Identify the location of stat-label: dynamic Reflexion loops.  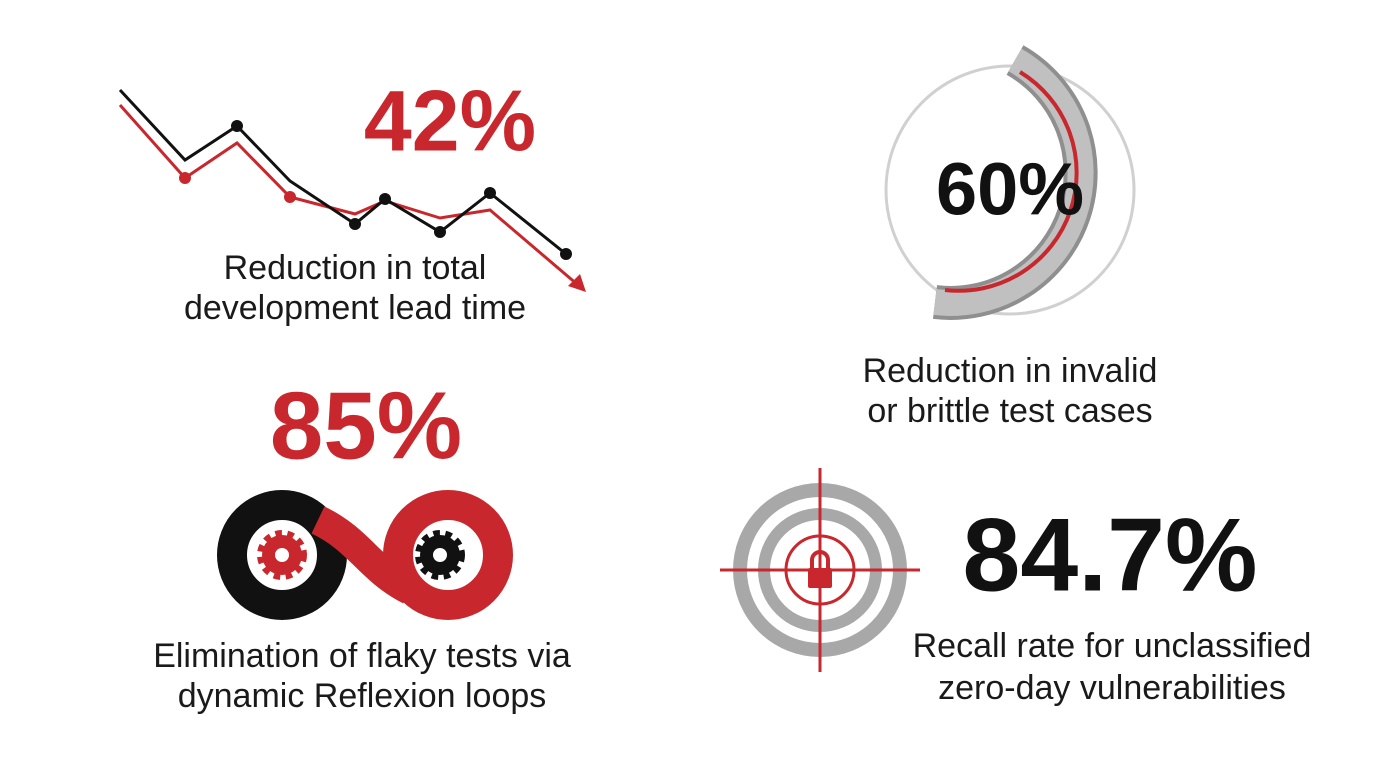
(362, 696).